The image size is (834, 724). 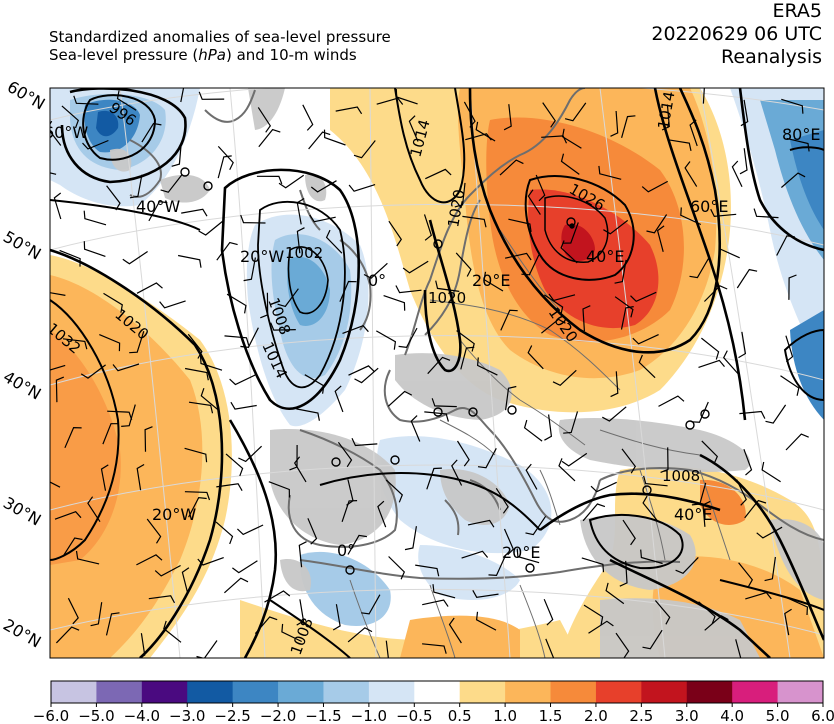 I want to click on lat-label: 60°N, so click(x=26, y=95).